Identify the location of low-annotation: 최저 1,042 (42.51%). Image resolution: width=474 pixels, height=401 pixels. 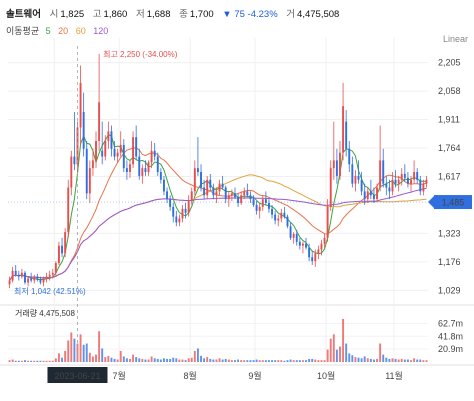
(50, 291).